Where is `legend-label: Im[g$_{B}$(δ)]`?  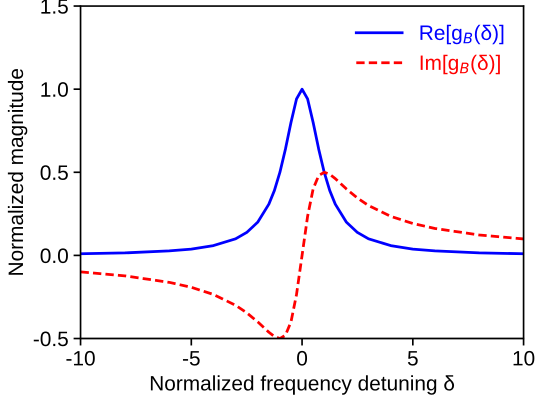
legend-label: Im[g$_{B}$(δ)] is located at coordinates (460, 64).